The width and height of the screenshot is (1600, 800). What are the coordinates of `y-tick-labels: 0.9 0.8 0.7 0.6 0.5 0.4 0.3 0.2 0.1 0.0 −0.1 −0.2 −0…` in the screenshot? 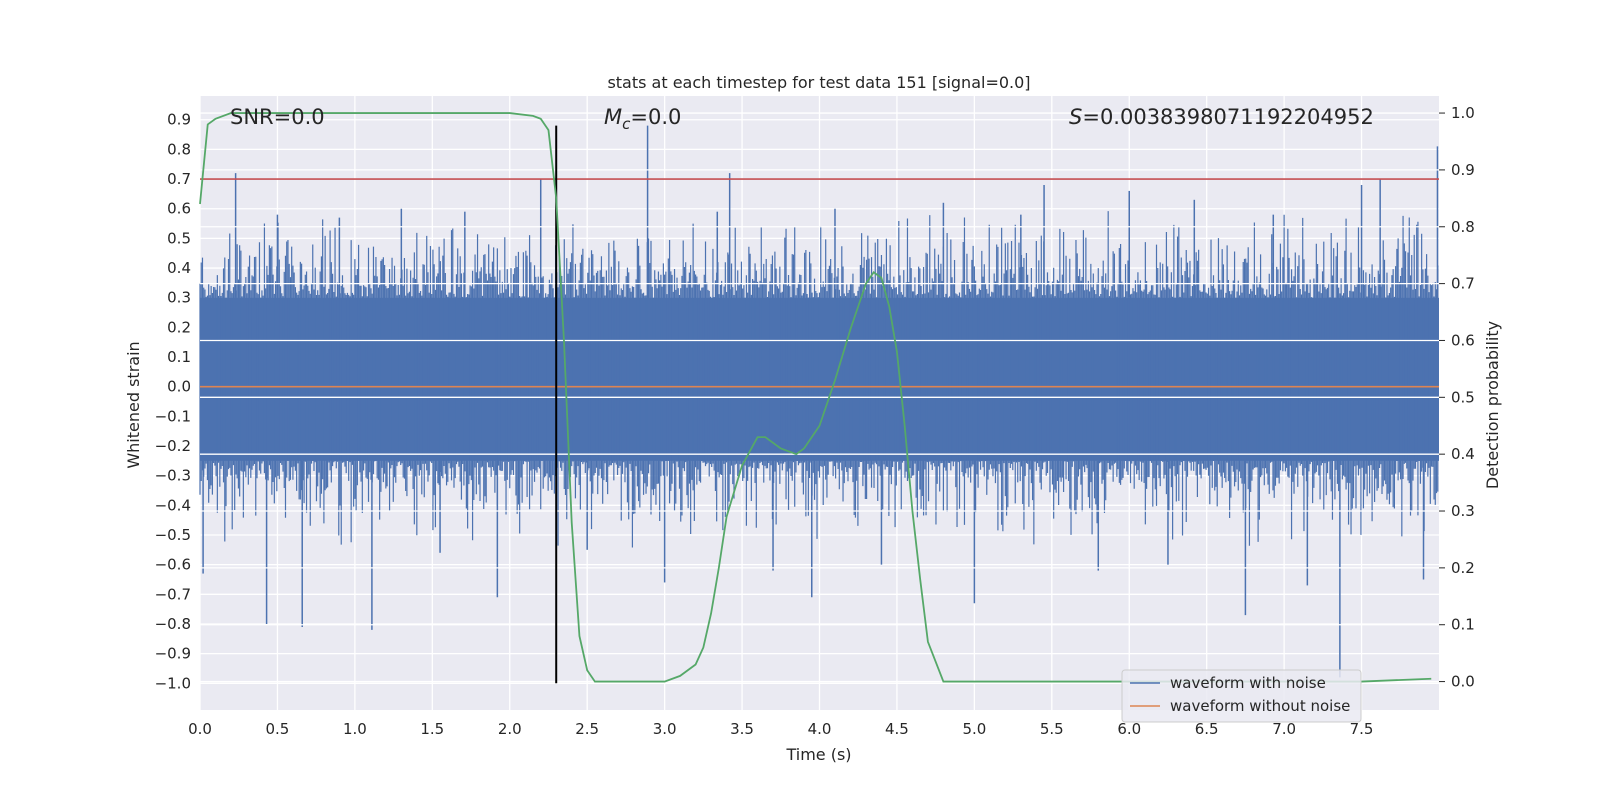 It's located at (173, 402).